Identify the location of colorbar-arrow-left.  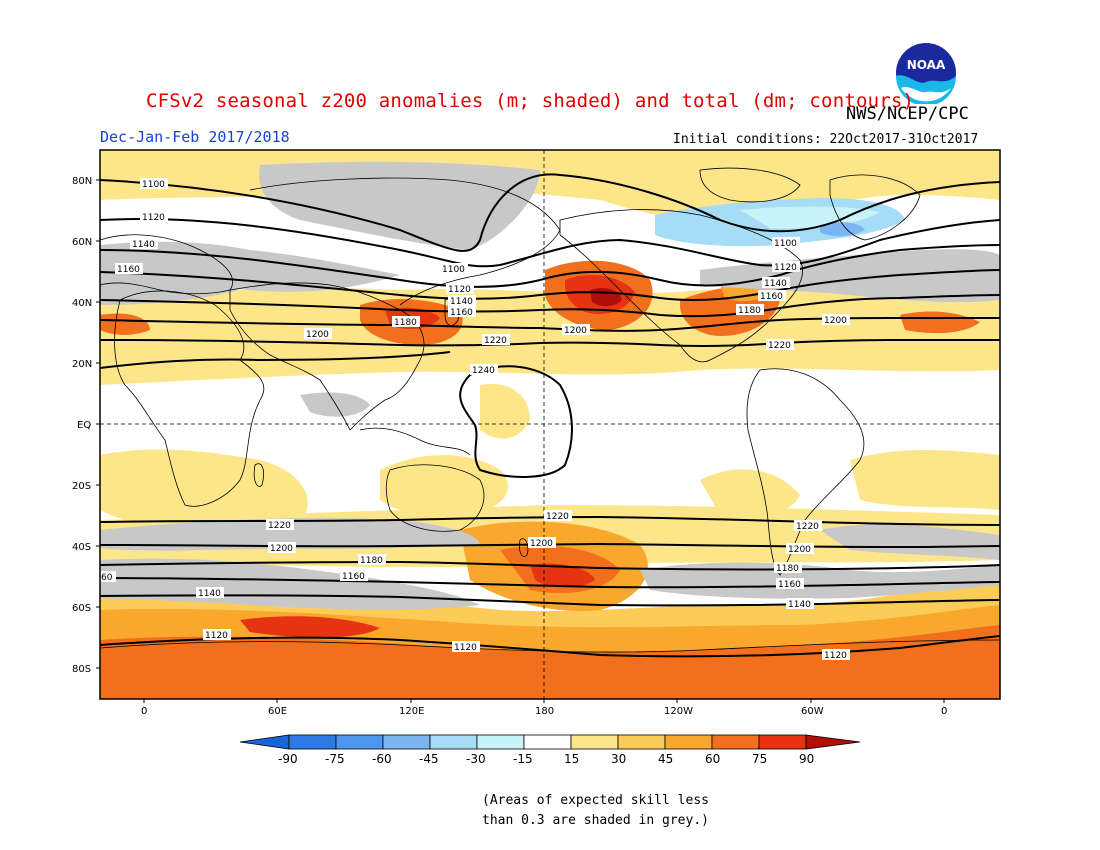
(264, 742).